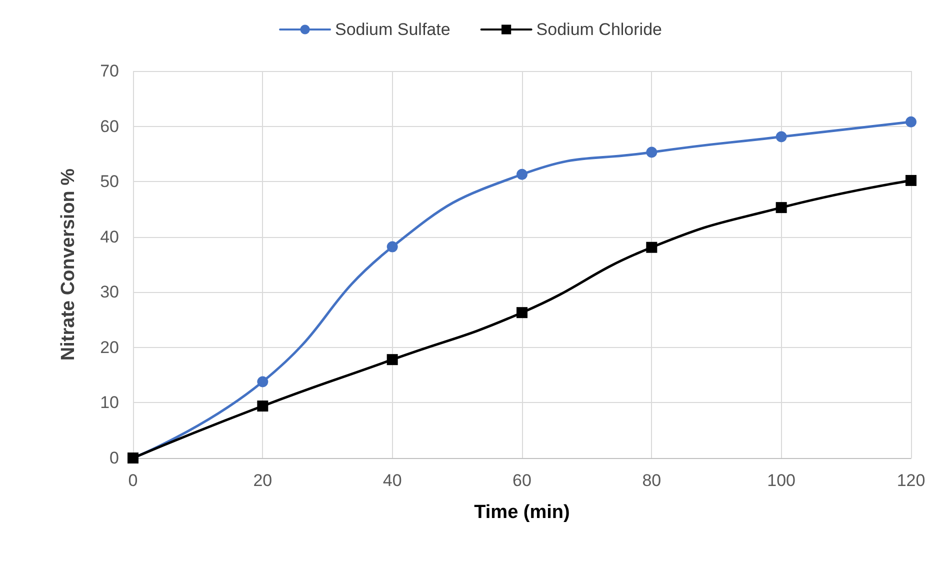 The image size is (943, 581). What do you see at coordinates (109, 182) in the screenshot?
I see `y-tick-label: 50` at bounding box center [109, 182].